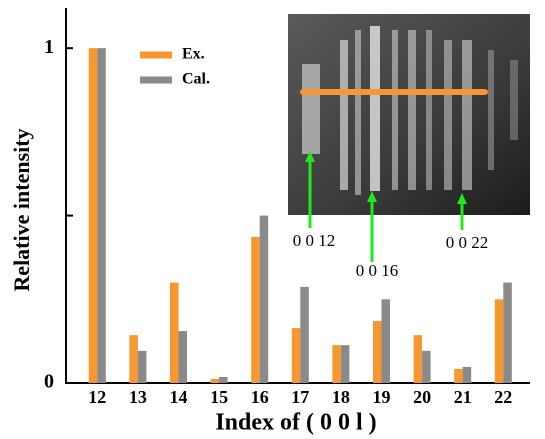 This screenshot has width=545, height=439. Describe the element at coordinates (49, 382) in the screenshot. I see `y-tick-label: 0` at that location.